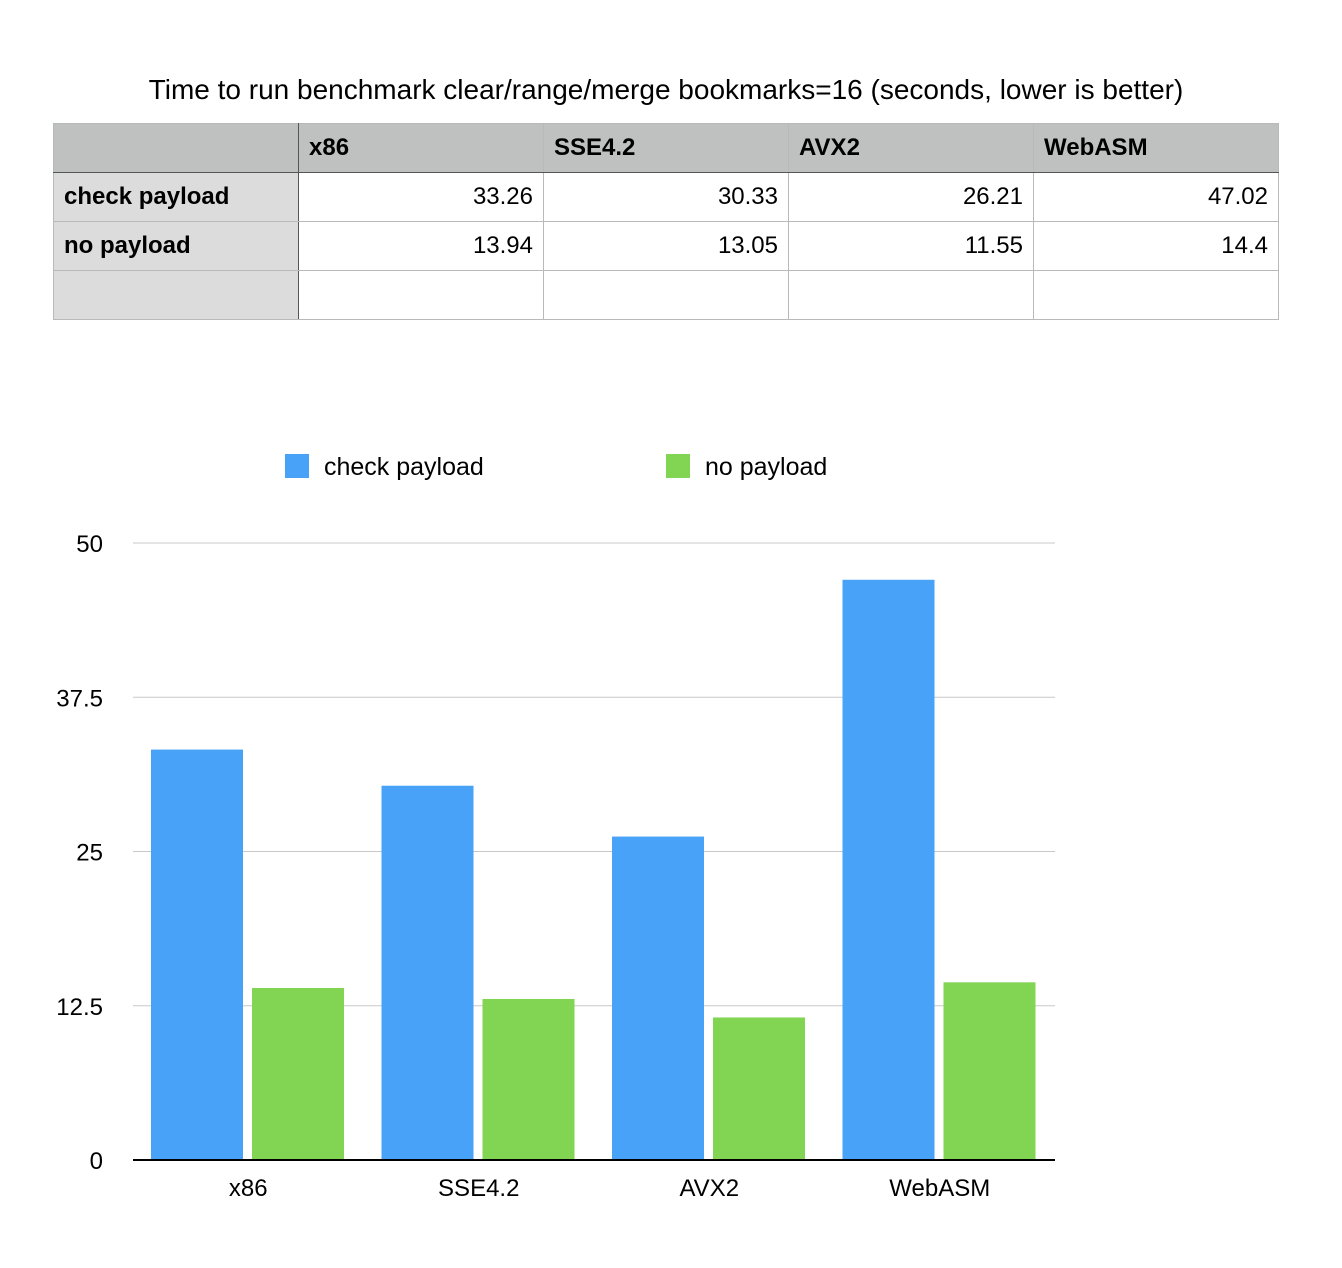 Image resolution: width=1342 pixels, height=1268 pixels. Describe the element at coordinates (709, 1188) in the screenshot. I see `x-tick-label: AVX2` at that location.